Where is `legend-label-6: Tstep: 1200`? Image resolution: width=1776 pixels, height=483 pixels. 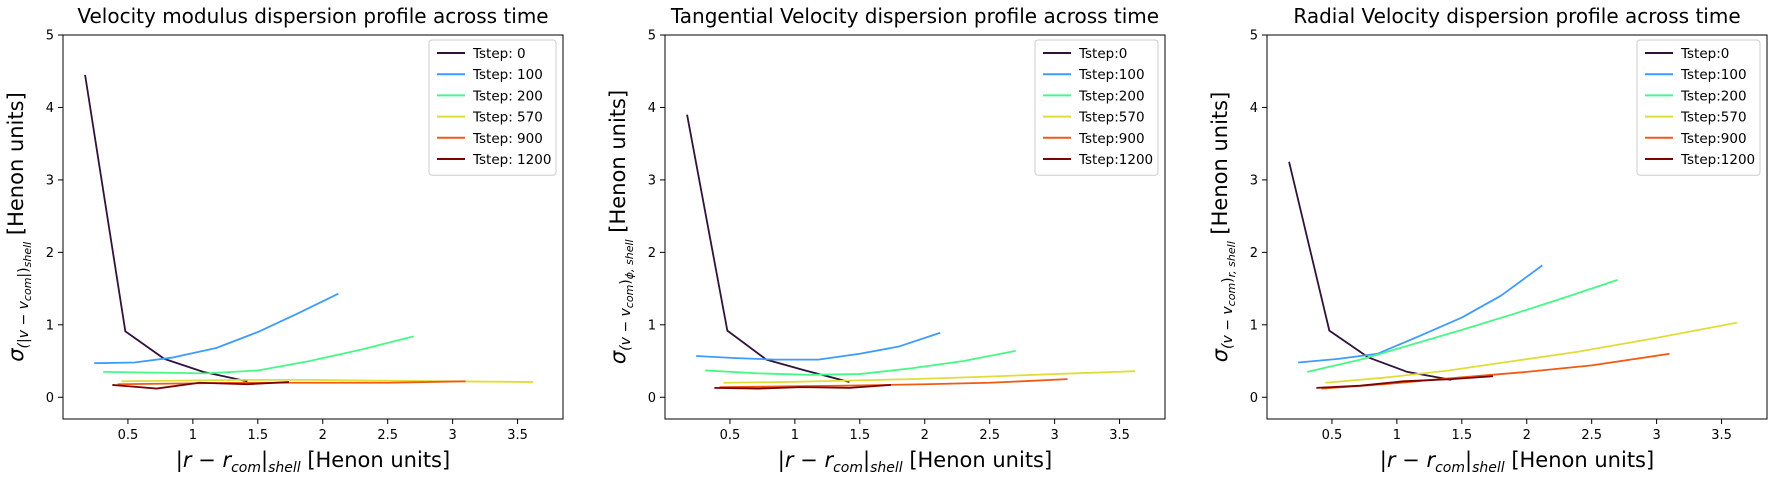
legend-label-6: Tstep: 1200 is located at coordinates (511, 160).